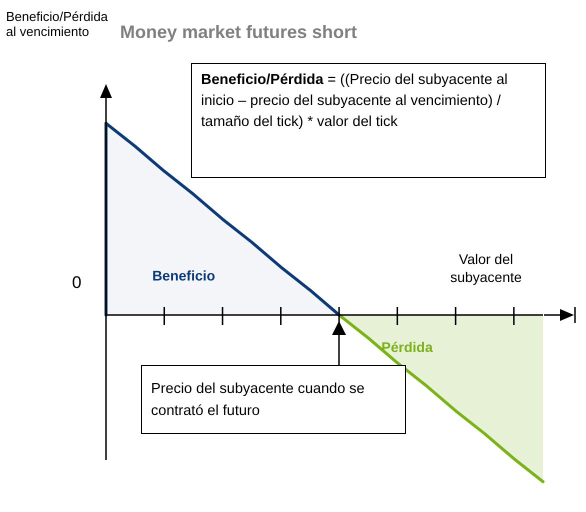 The image size is (586, 512). Describe the element at coordinates (368, 120) in the screenshot. I see `callout-box: Beneficio/Pérdida = ((Precio del subyacente al inicio – precio del subyacente al vencimiento) / tamaño del tick) * valor del tick` at that location.